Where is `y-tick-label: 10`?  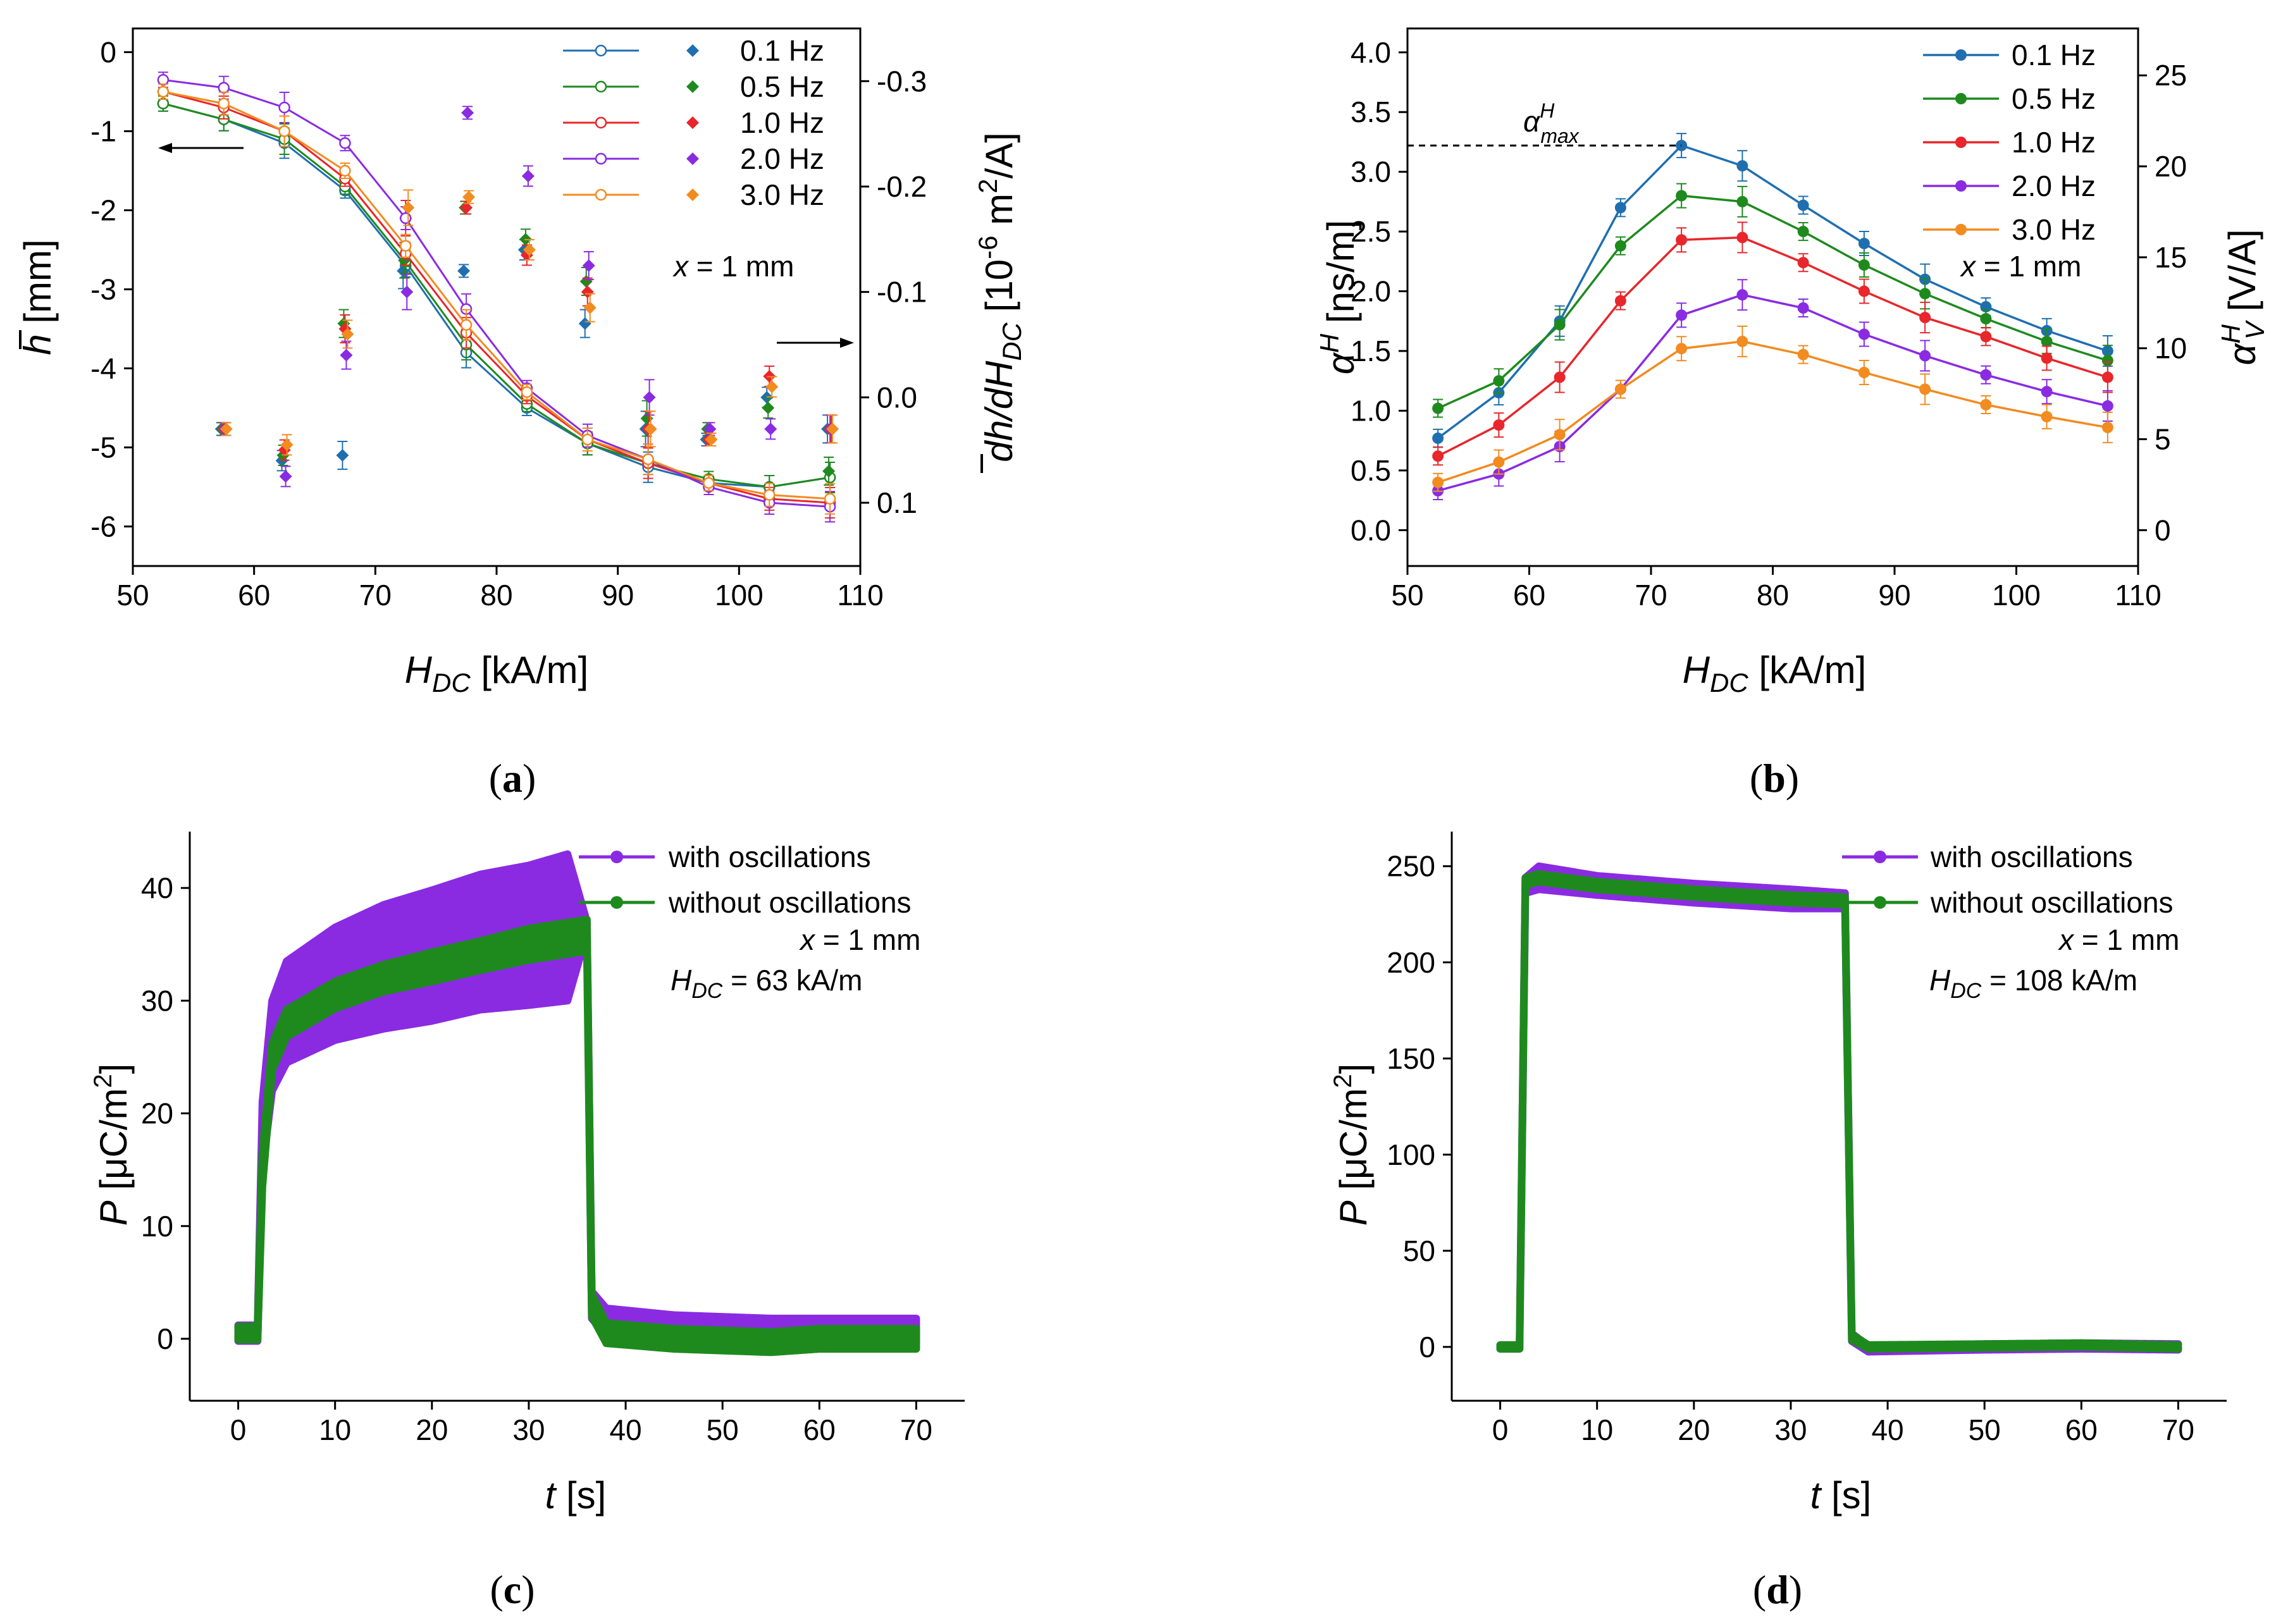 y-tick-label: 10 is located at coordinates (157, 1226).